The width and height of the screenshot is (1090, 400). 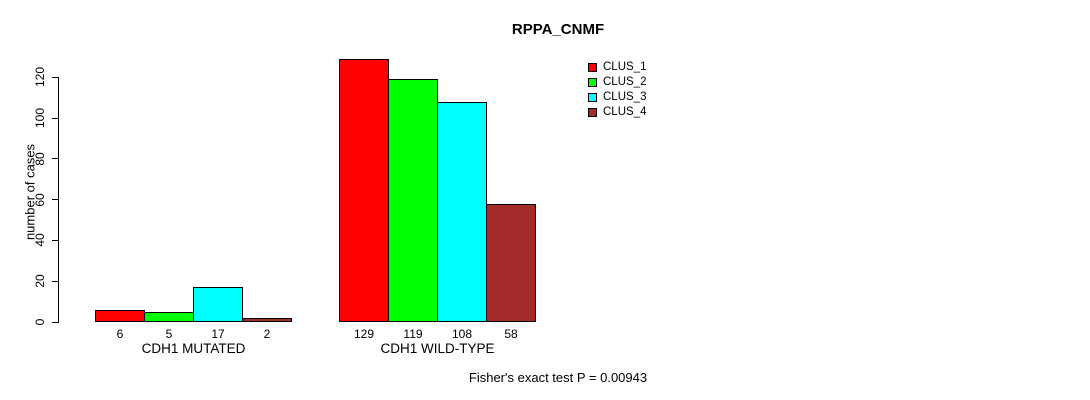 I want to click on y-tick-label: 0, so click(x=40, y=322).